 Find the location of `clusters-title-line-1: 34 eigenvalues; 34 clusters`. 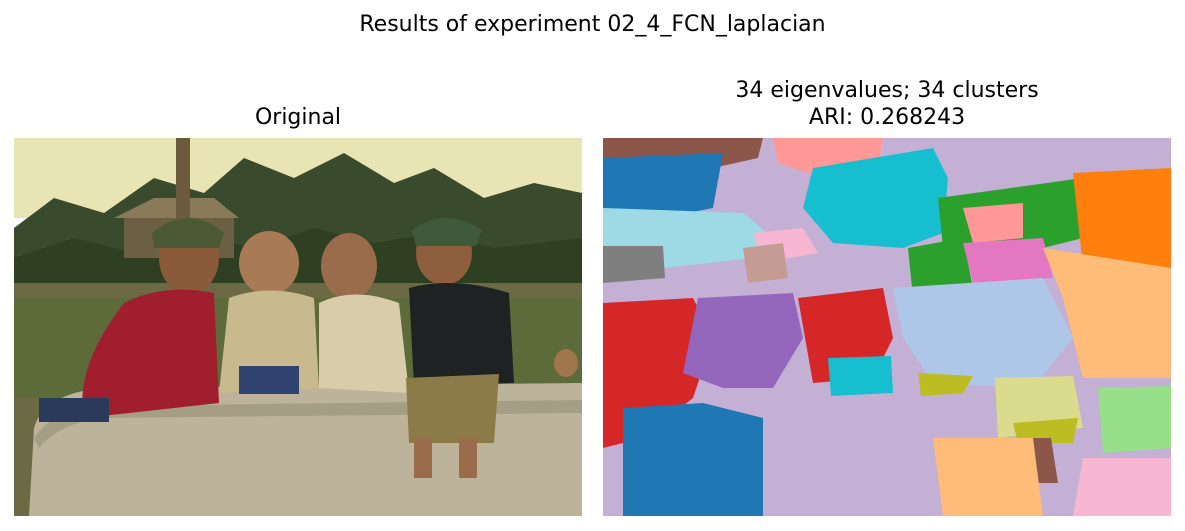

clusters-title-line-1: 34 eigenvalues; 34 clusters is located at coordinates (887, 90).